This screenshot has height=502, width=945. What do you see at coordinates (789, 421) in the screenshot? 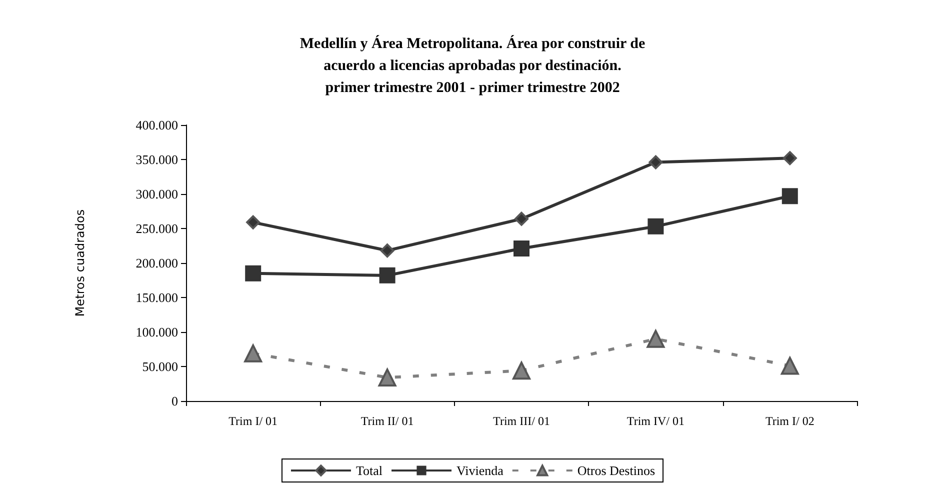
I see `x-tick-label: Trim I/ 02` at bounding box center [789, 421].